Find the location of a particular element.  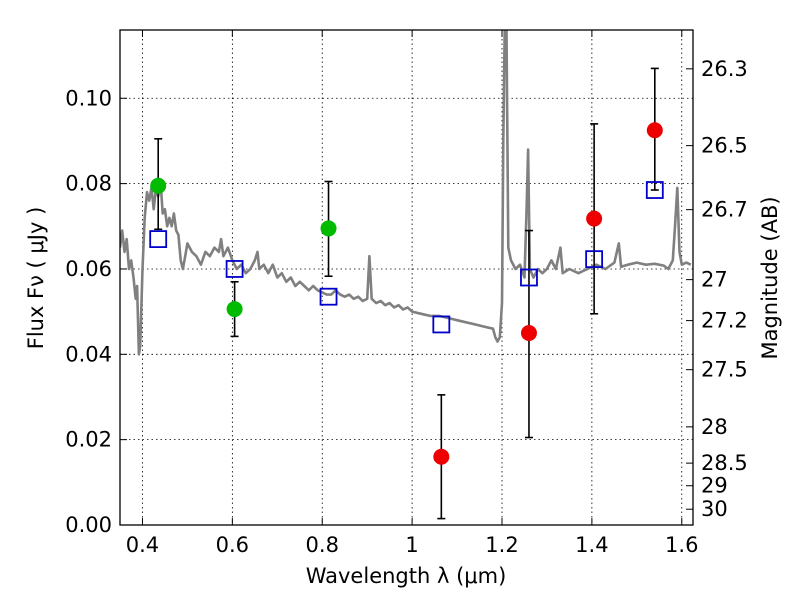

mag-tick-label: 27.5 is located at coordinates (724, 370).